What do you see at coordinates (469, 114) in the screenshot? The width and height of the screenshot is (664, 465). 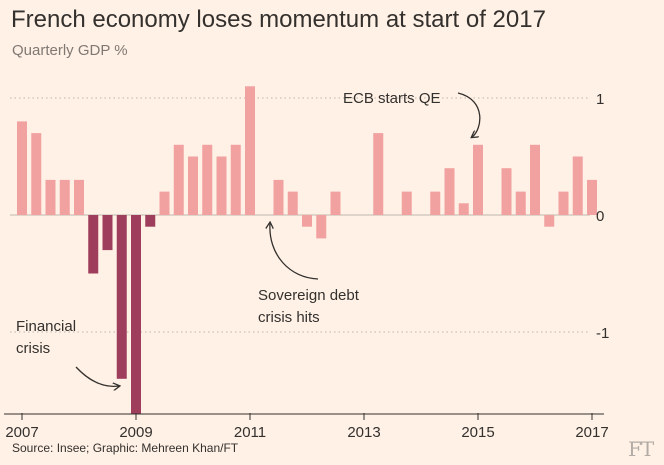 I see `annotation-ecb-qe-arrow` at bounding box center [469, 114].